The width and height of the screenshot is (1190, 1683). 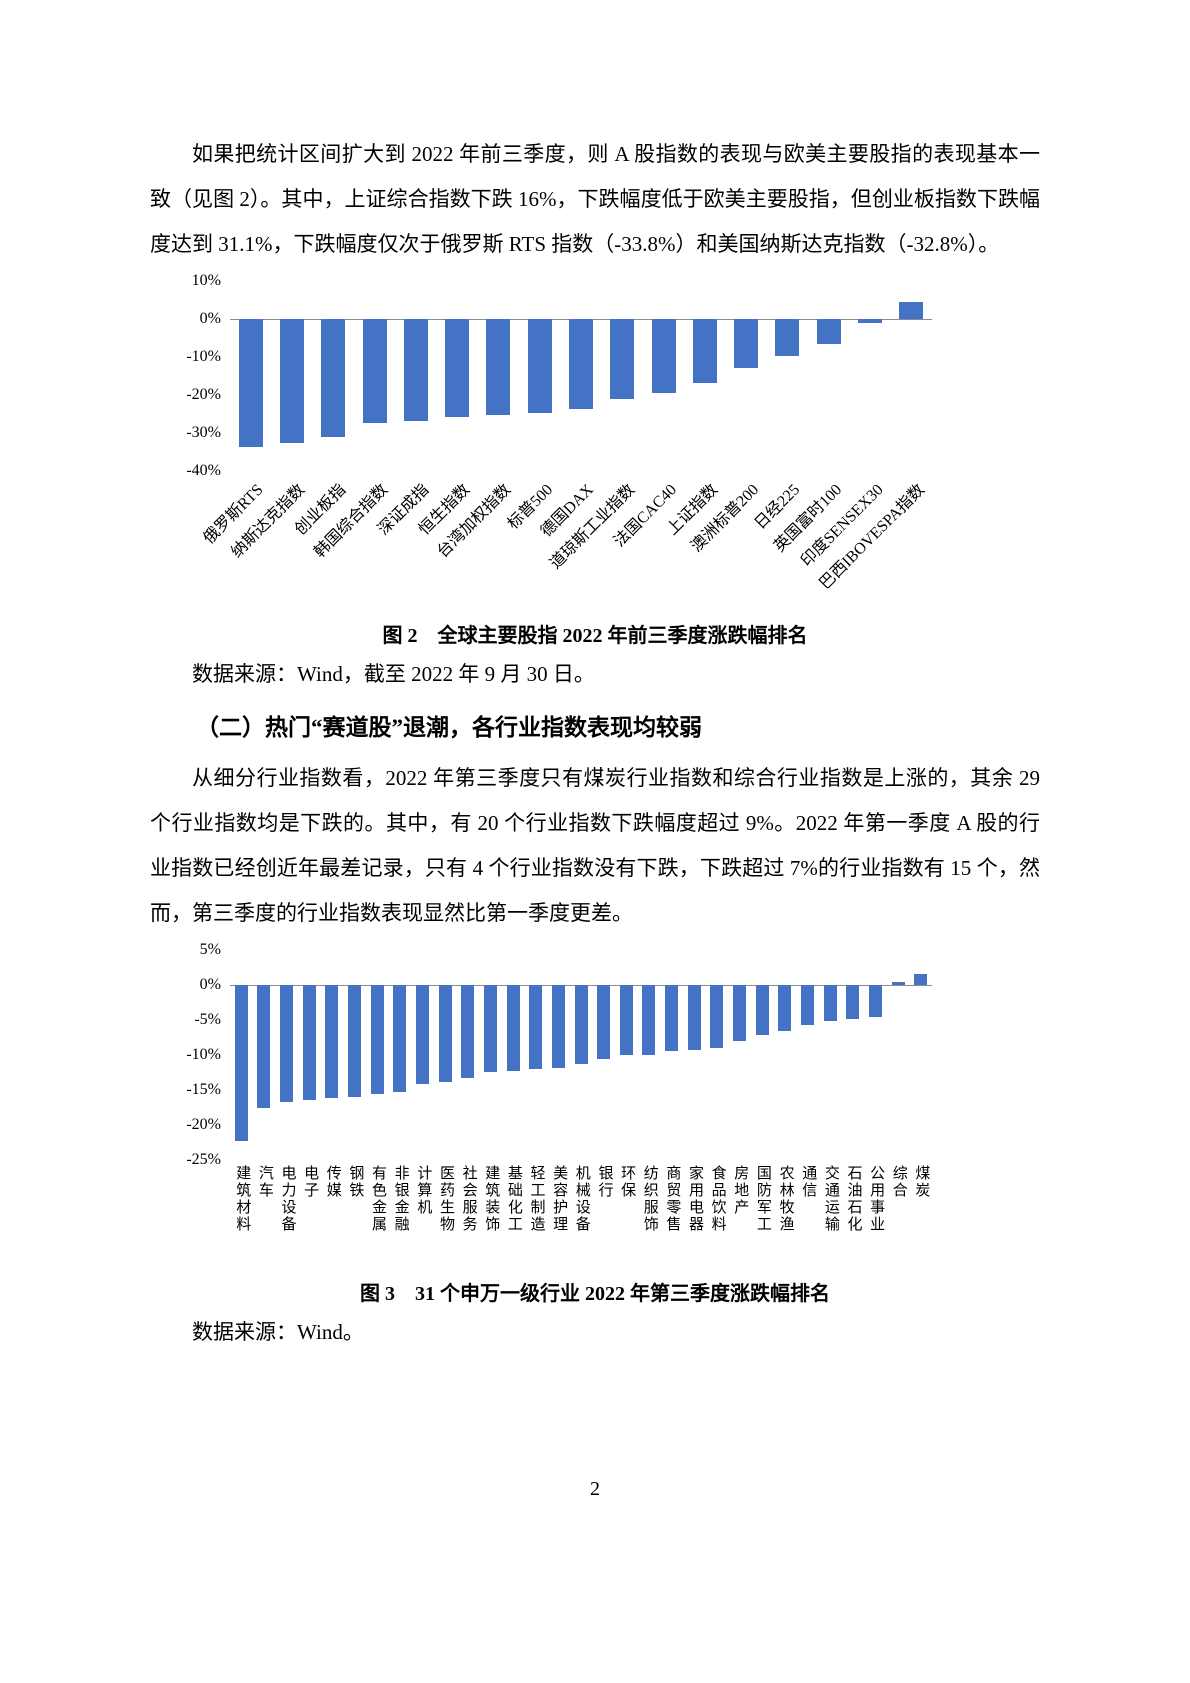 What do you see at coordinates (207, 1019) in the screenshot?
I see `y-tick-label: -5%` at bounding box center [207, 1019].